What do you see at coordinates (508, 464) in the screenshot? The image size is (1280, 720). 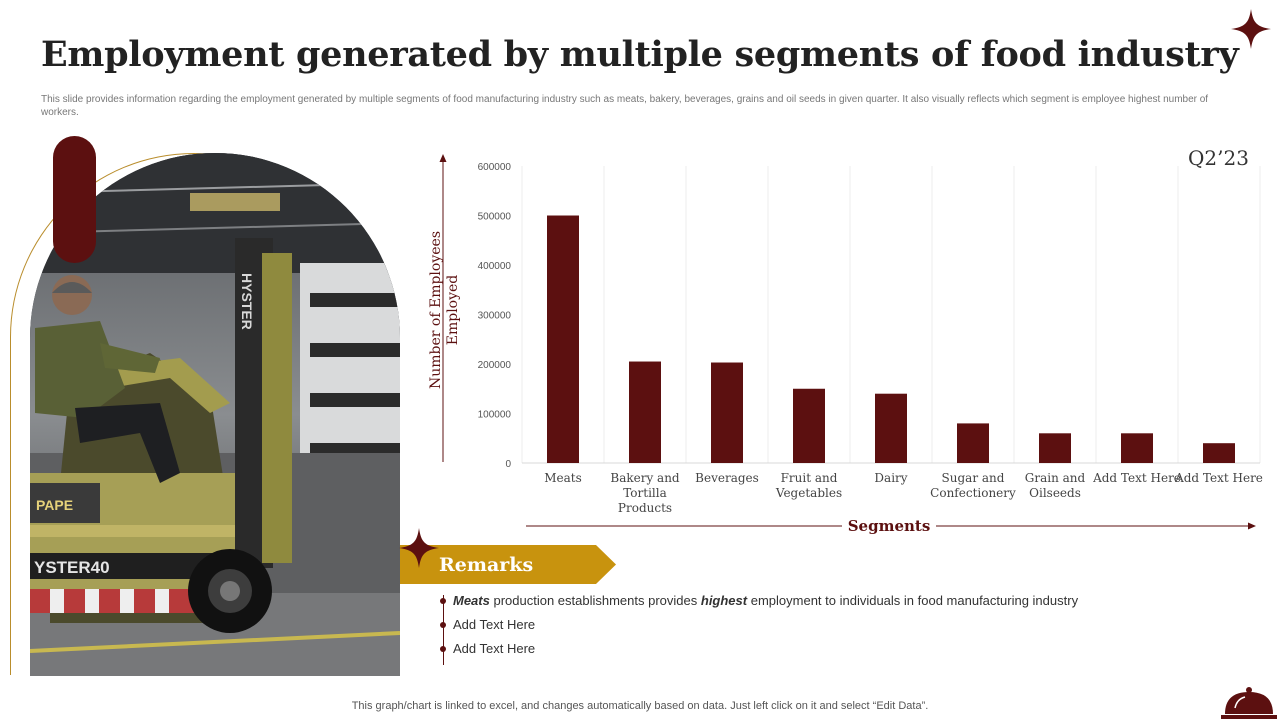 I see `y-tick-label: 0` at bounding box center [508, 464].